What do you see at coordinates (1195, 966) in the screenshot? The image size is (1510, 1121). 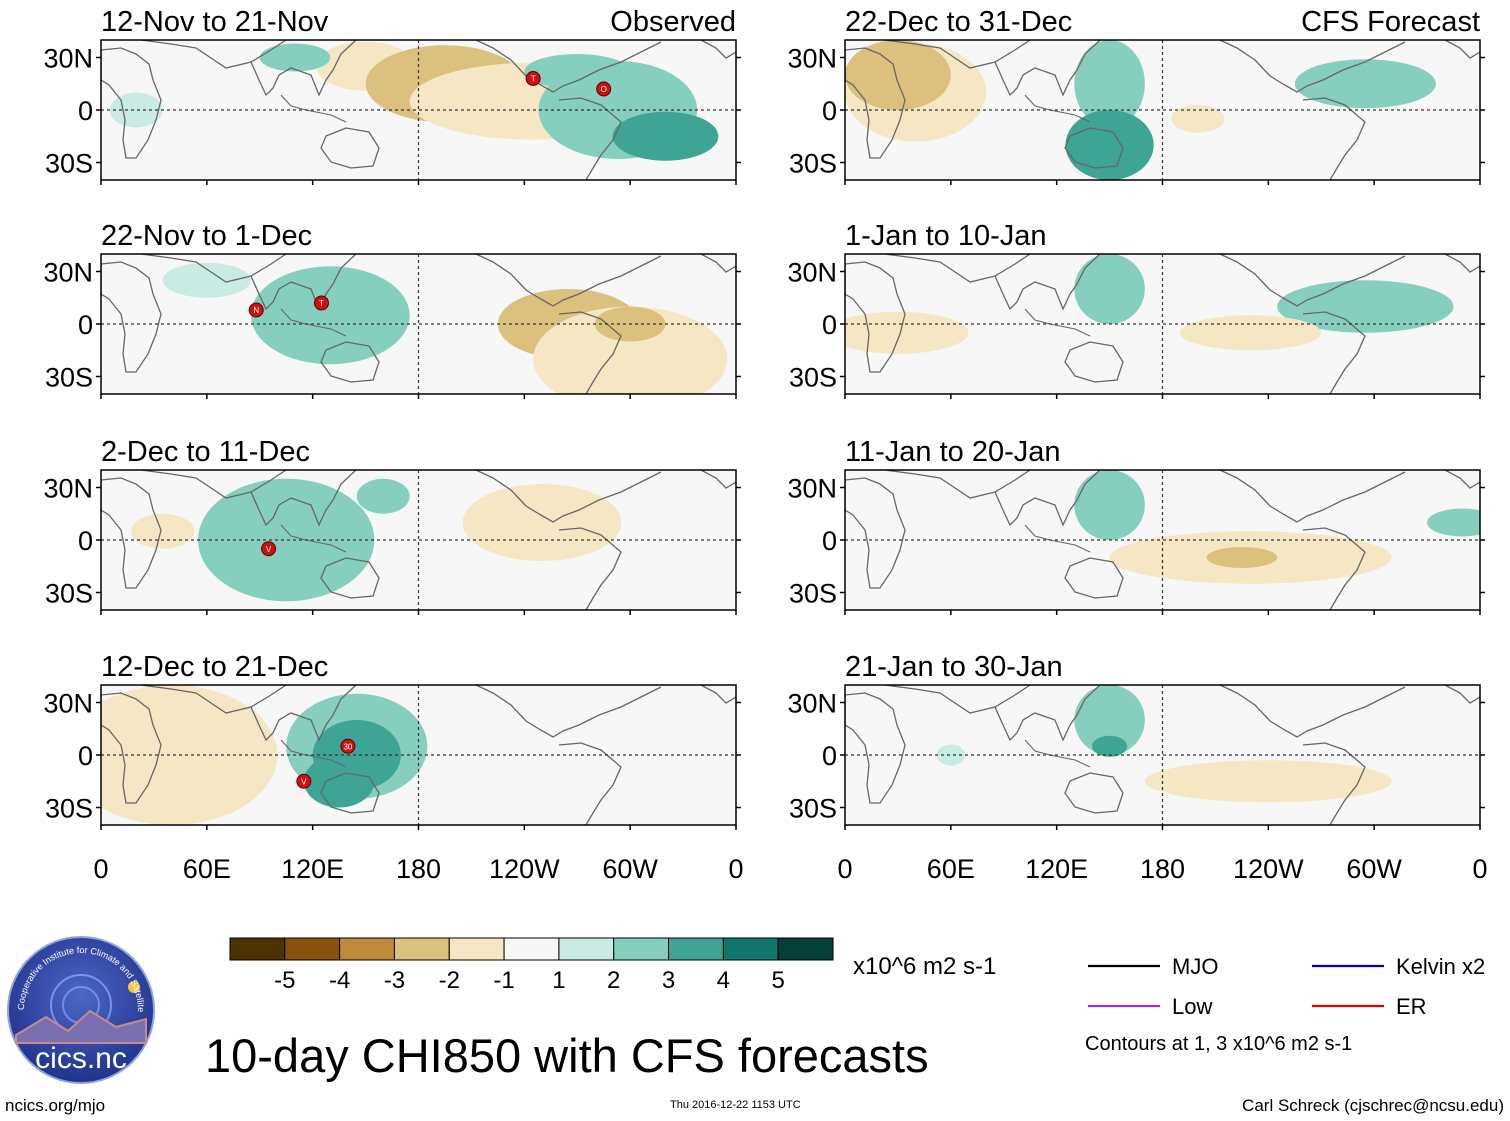 I see `legend-label: MJO` at bounding box center [1195, 966].